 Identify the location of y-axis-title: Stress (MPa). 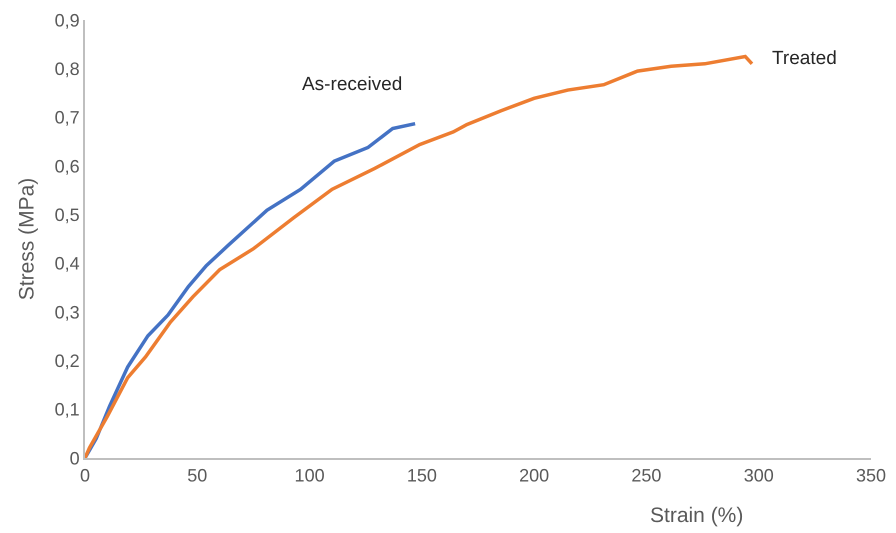
(26, 239).